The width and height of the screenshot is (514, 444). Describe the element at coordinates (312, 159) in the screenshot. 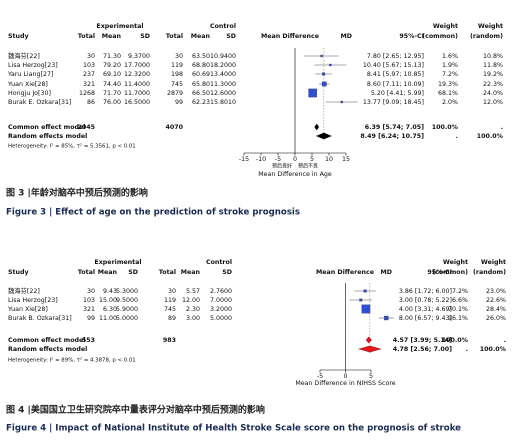

I see `tick-label: 5` at that location.